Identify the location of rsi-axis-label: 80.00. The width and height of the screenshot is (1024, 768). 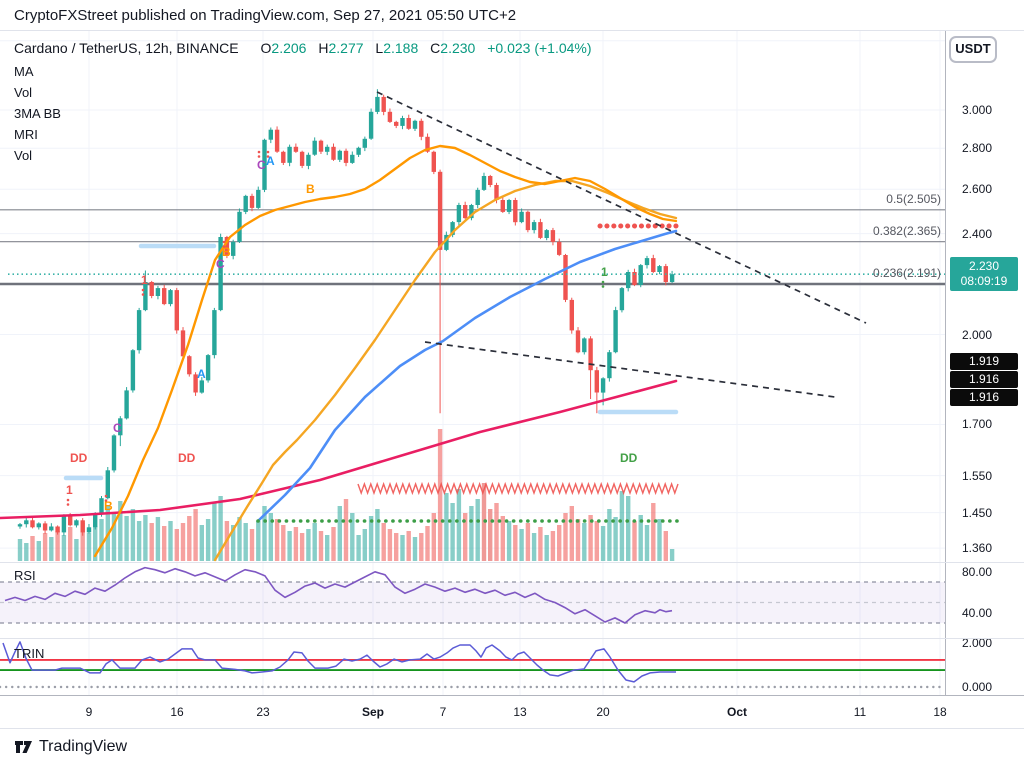
(977, 572).